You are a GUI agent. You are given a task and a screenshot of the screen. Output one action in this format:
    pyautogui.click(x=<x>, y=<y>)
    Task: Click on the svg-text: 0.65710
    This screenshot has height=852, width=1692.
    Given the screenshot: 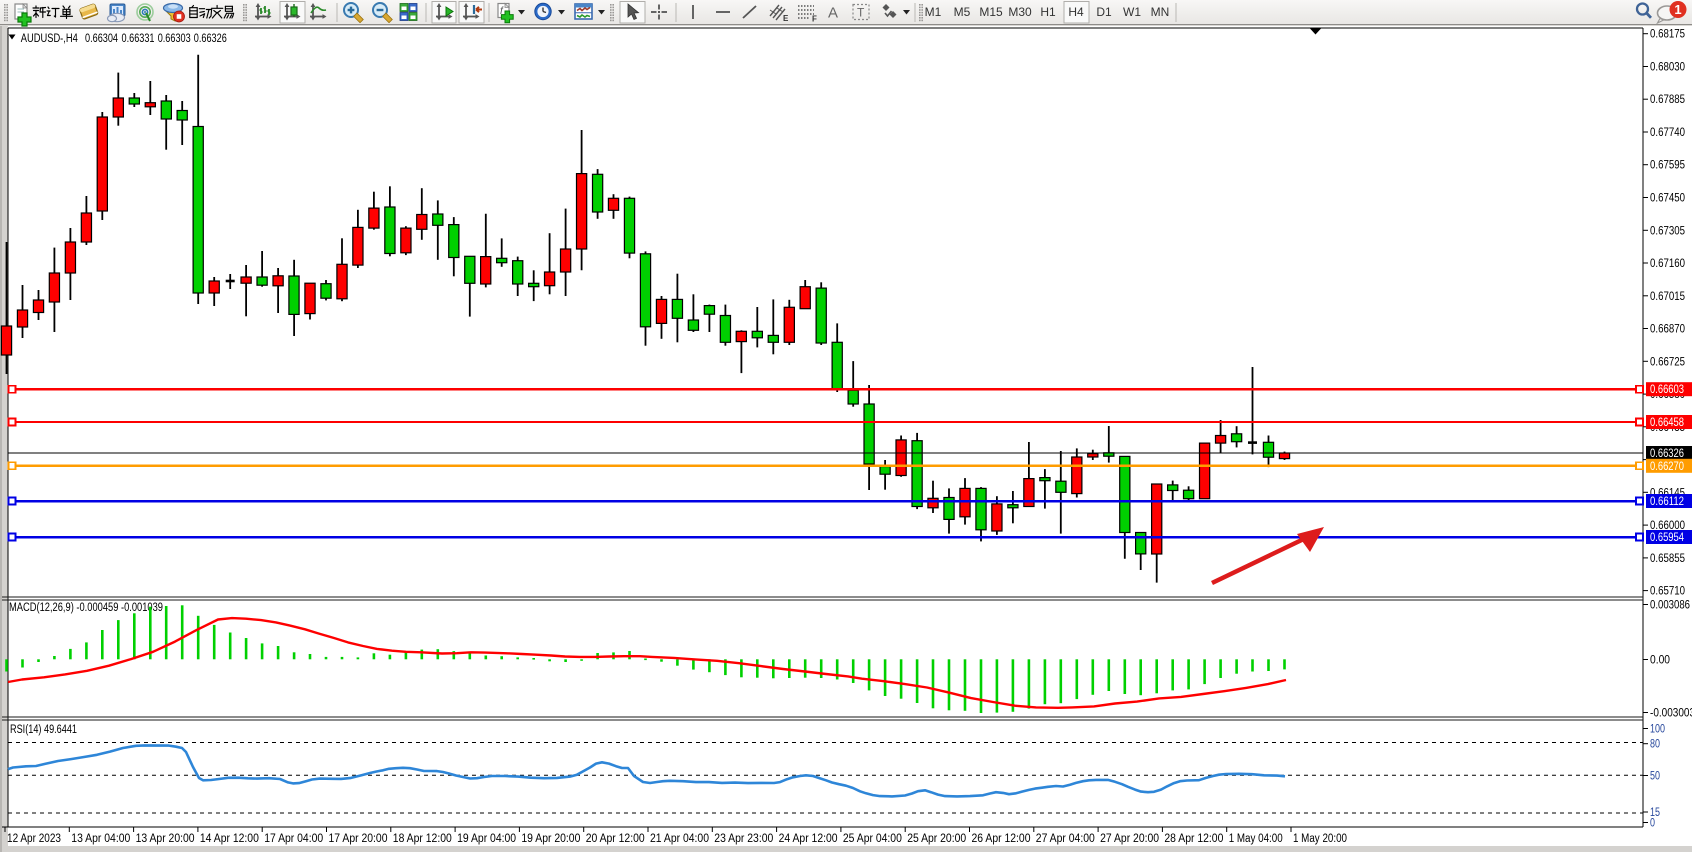 What is the action you would take?
    pyautogui.click(x=1667, y=592)
    